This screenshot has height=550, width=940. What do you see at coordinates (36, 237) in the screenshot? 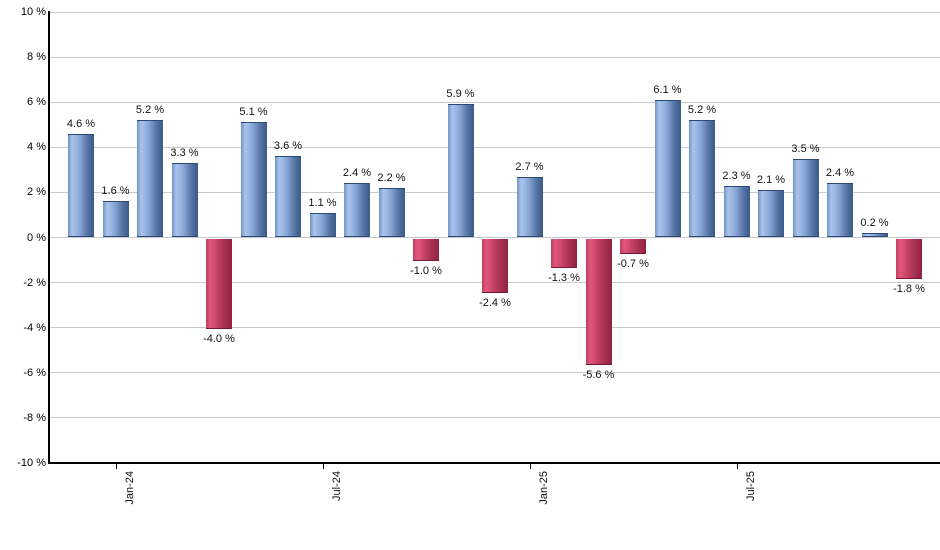
I see `y-axis-tick-label: 0 %` at bounding box center [36, 237].